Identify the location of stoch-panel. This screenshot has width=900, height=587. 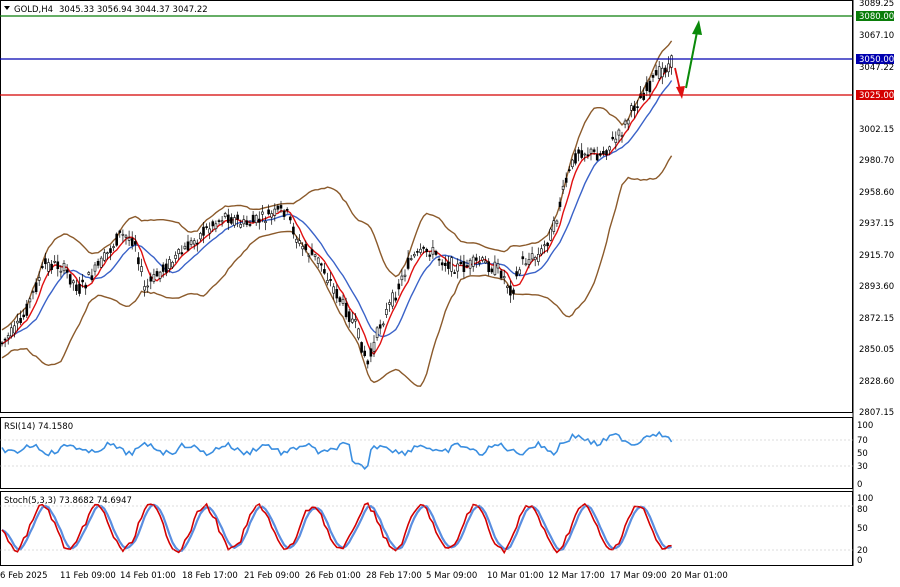
(426, 528).